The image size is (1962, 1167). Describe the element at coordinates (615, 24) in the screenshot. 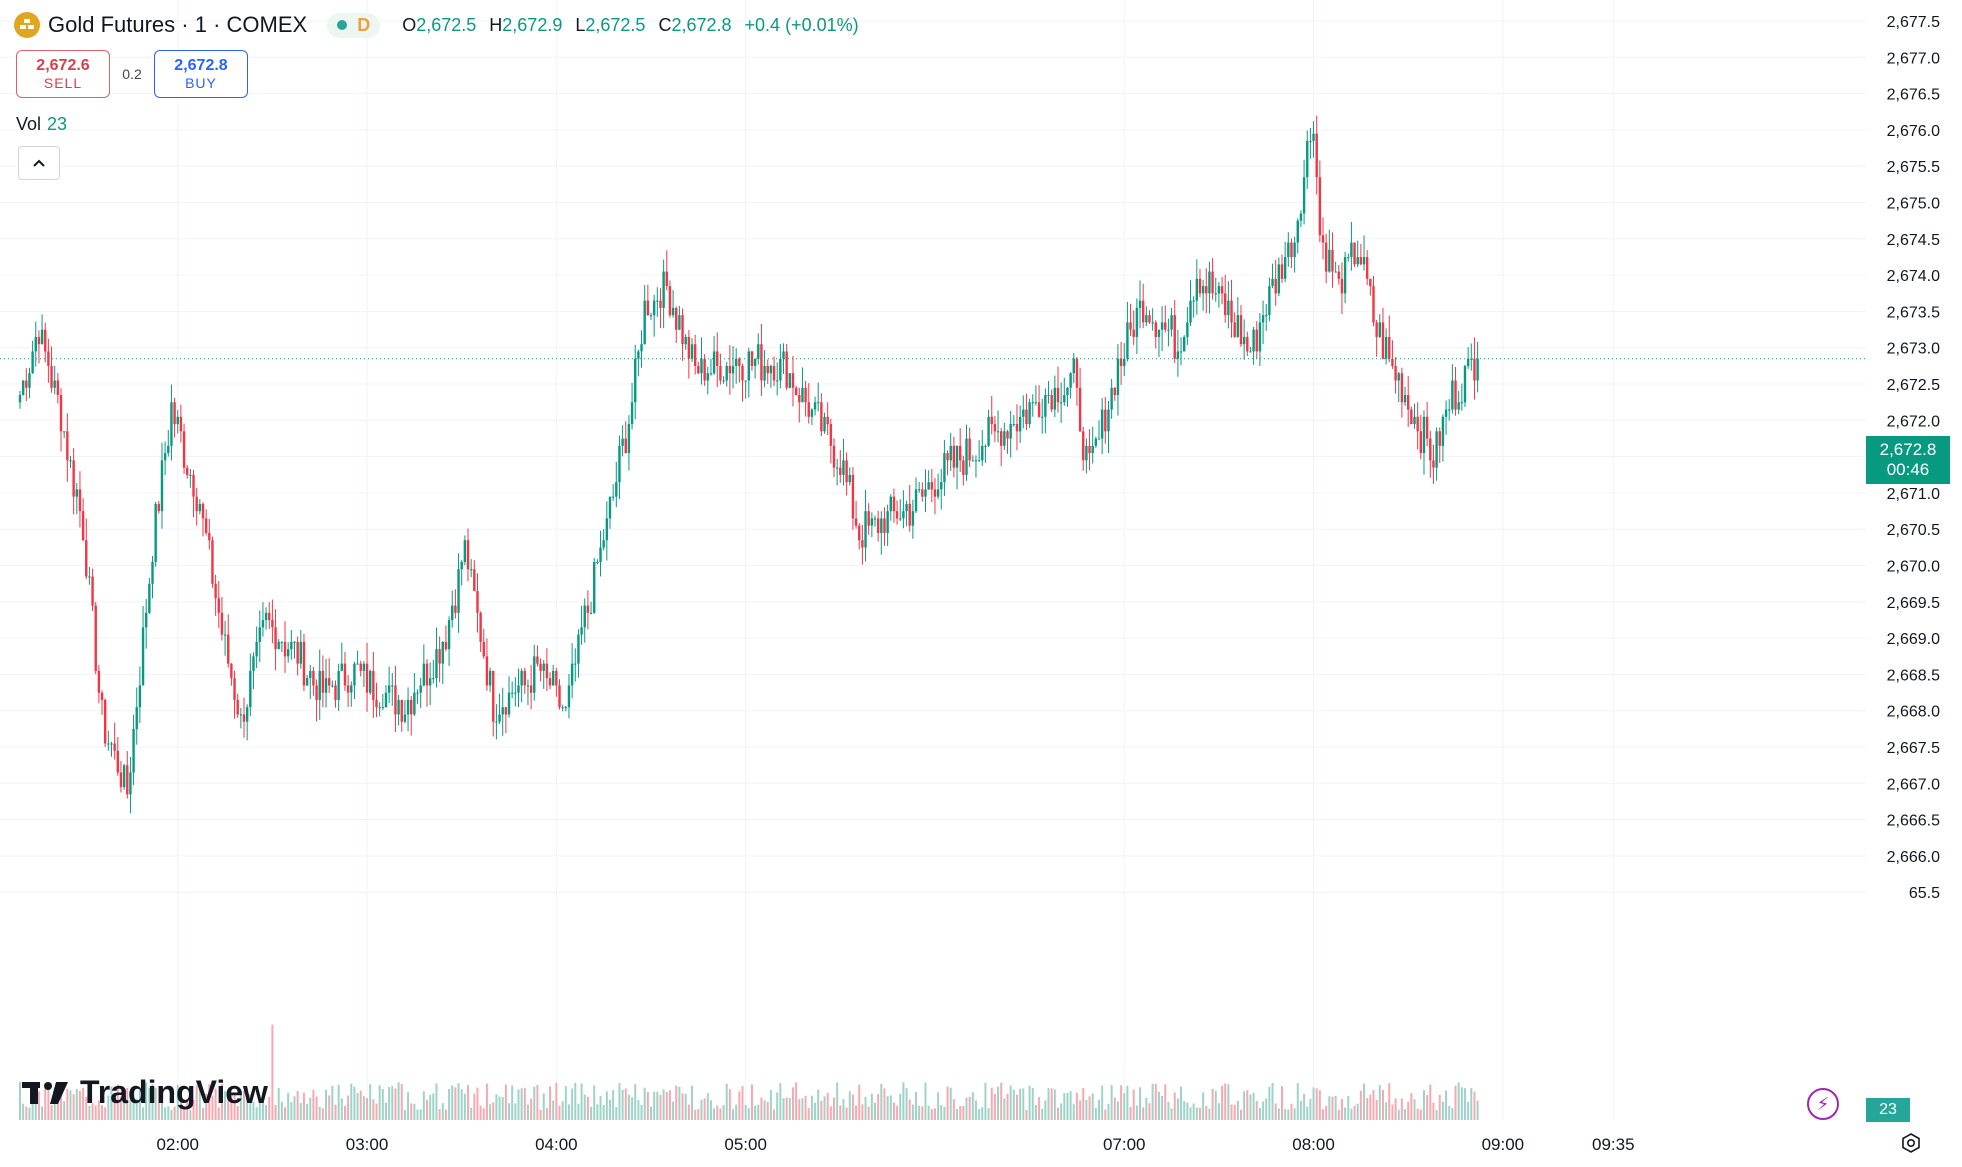

I see `low-value: 2,672.5` at that location.